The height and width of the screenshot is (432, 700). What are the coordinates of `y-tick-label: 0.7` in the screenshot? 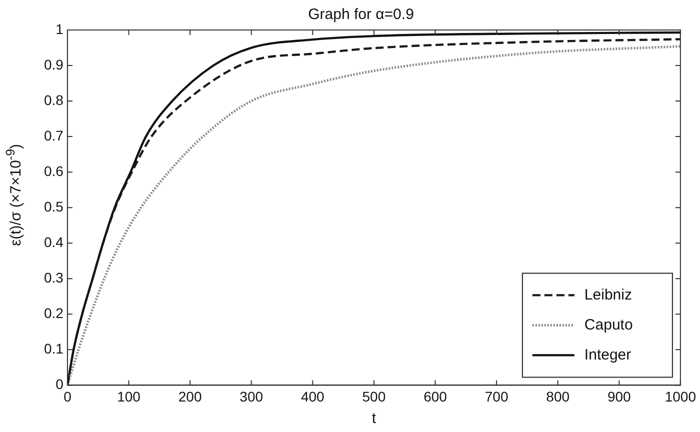 It's located at (54, 135).